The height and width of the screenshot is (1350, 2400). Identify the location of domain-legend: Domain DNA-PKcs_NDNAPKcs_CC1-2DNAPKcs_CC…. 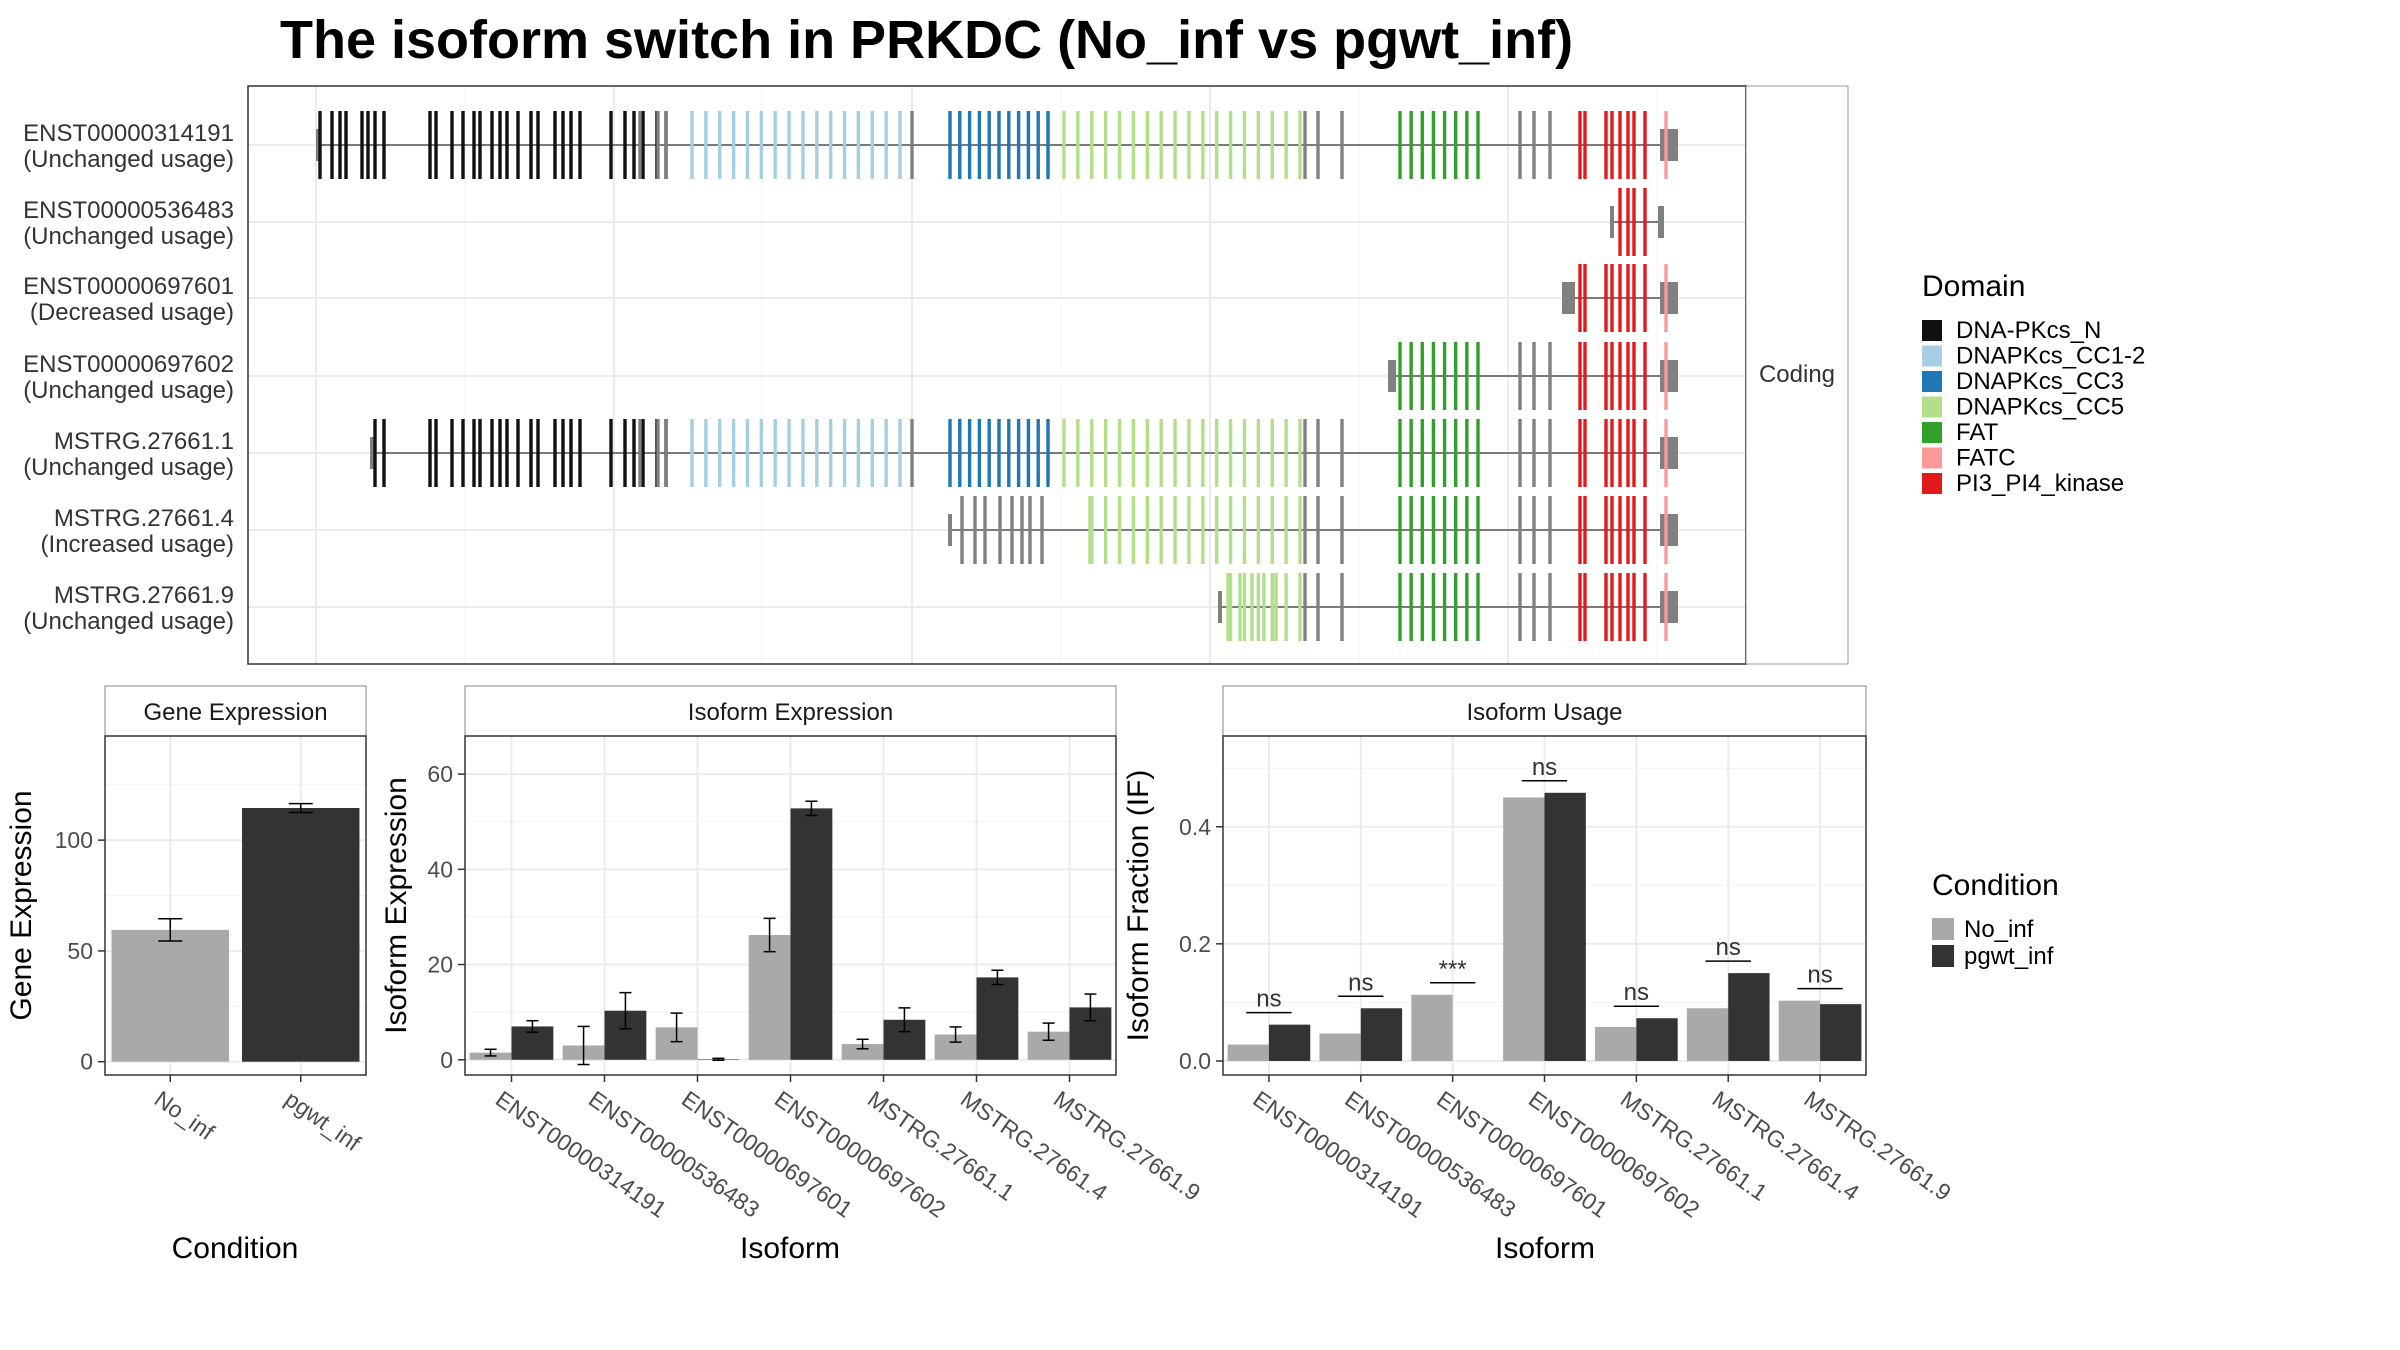
(2033, 383).